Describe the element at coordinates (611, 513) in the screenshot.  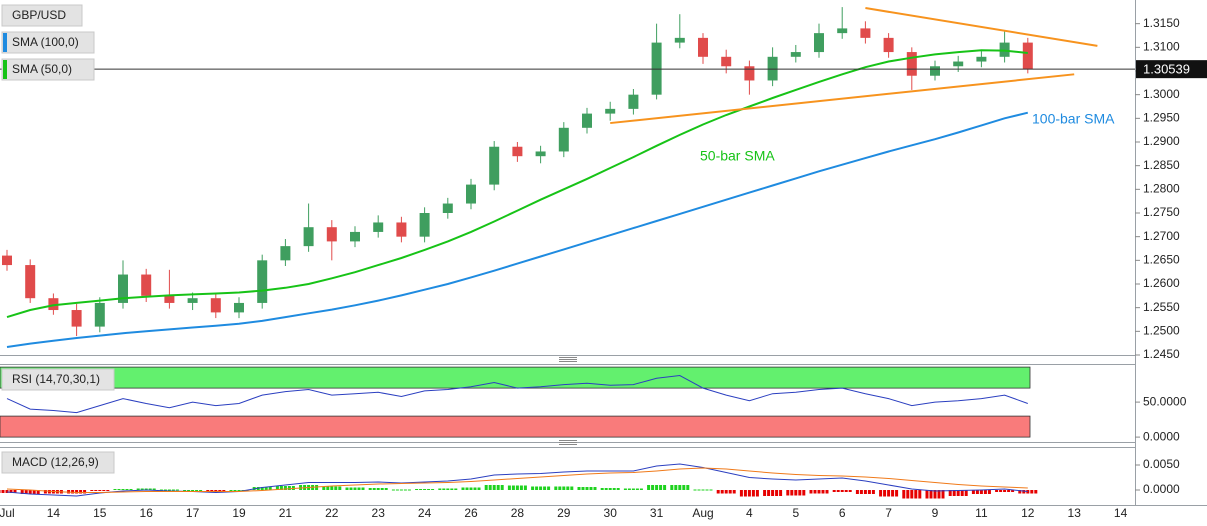
I see `x-tick-label: 30` at that location.